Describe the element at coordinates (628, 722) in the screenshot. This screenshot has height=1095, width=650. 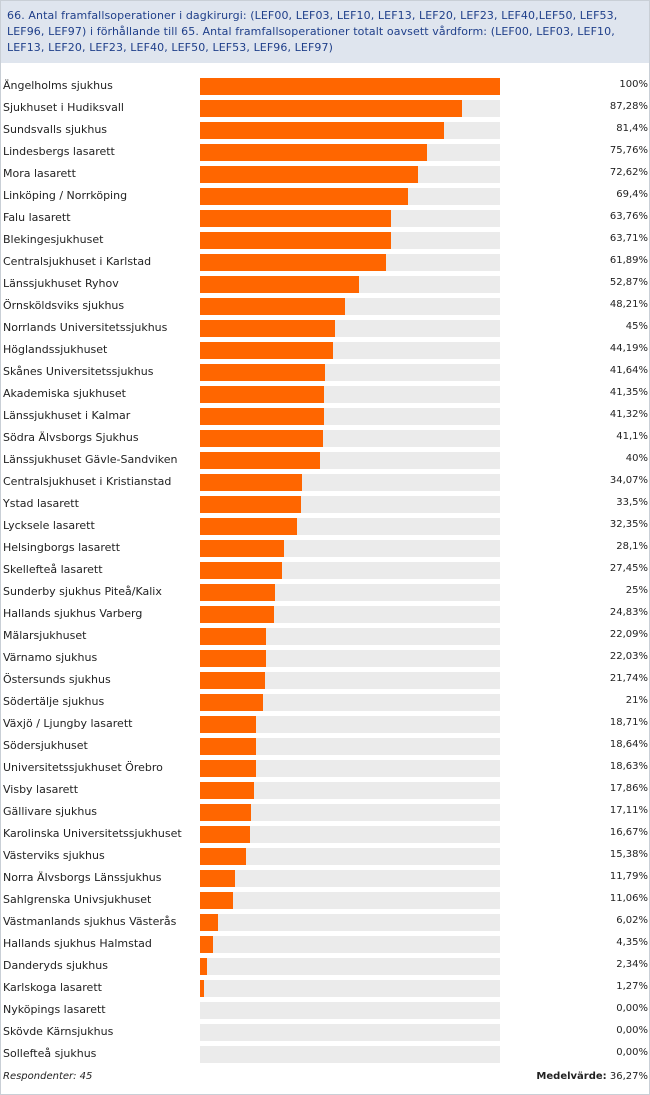
I see `value-label: 18,71%` at that location.